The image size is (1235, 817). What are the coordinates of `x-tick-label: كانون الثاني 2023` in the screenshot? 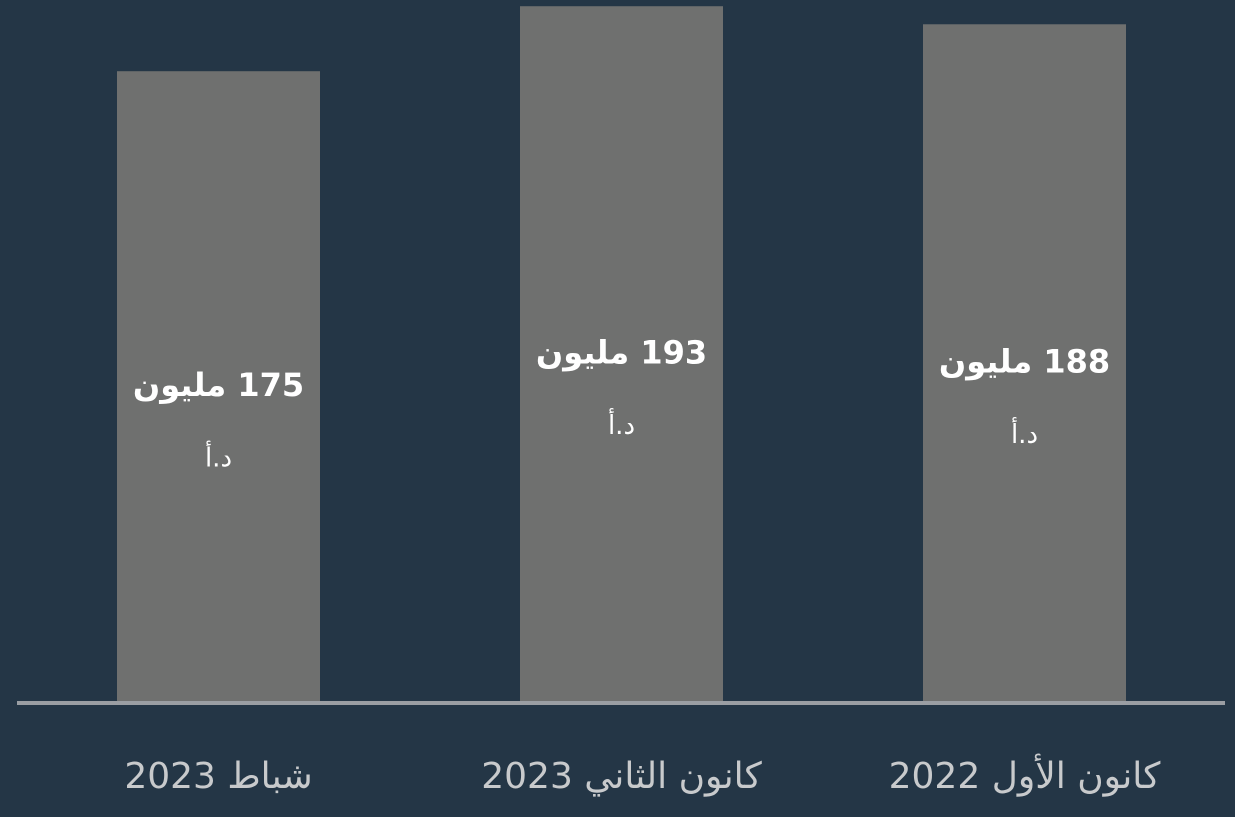 It's located at (621, 776).